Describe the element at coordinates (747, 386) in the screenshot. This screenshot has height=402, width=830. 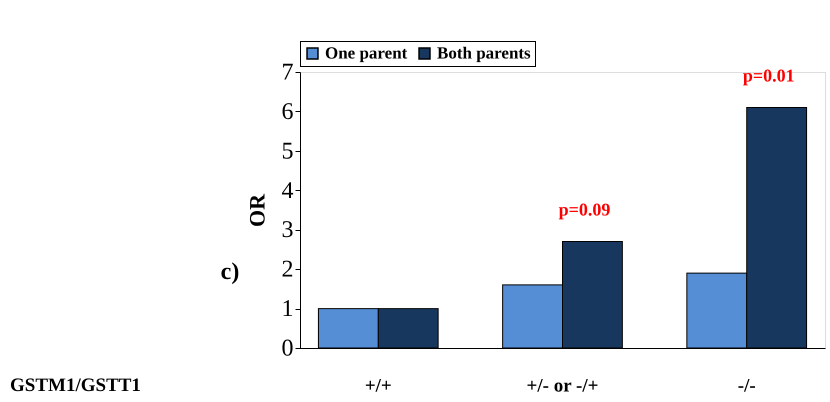
I see `x-tick-label: -/-` at that location.